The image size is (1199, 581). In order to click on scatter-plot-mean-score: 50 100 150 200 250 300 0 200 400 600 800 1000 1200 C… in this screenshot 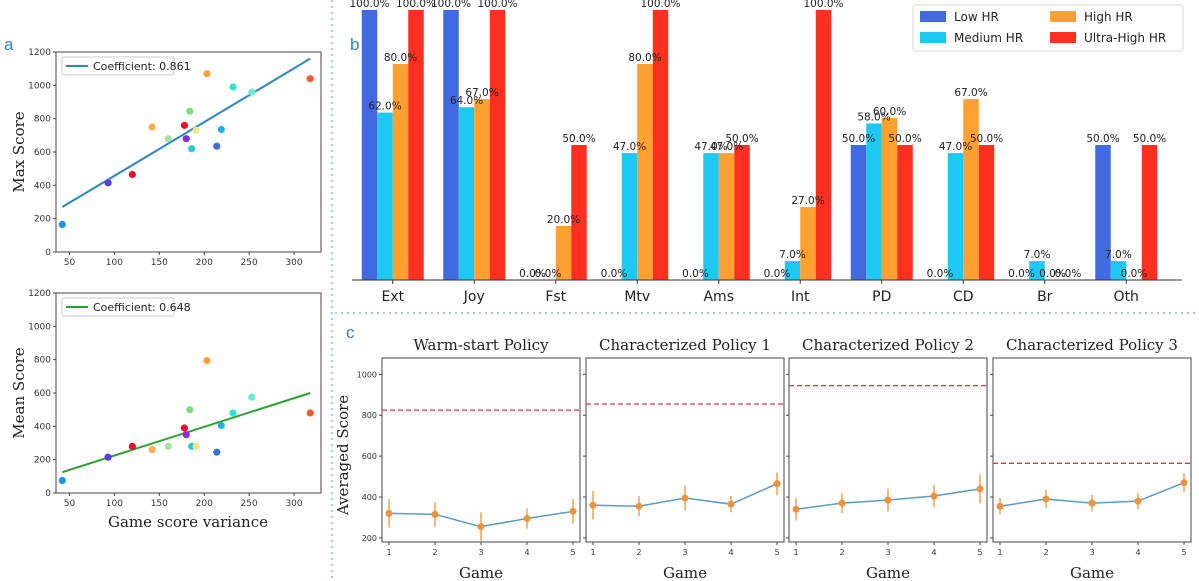, I will do `click(166, 410)`.